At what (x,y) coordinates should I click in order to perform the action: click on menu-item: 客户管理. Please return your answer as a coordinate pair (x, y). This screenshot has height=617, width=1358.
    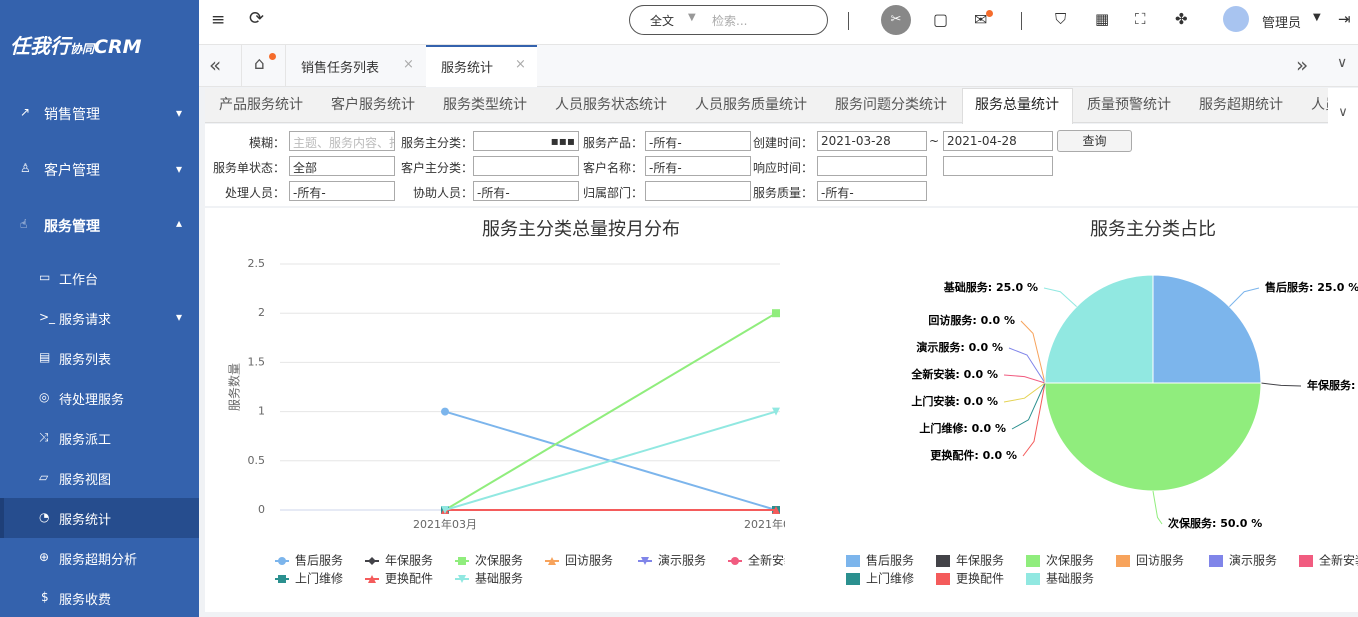
    Looking at the image, I should click on (72, 171).